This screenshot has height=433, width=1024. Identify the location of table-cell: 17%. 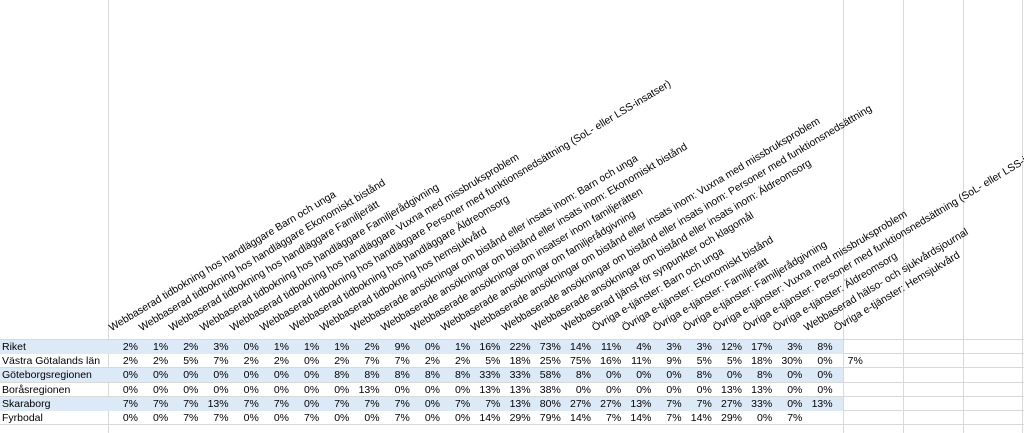
(762, 347).